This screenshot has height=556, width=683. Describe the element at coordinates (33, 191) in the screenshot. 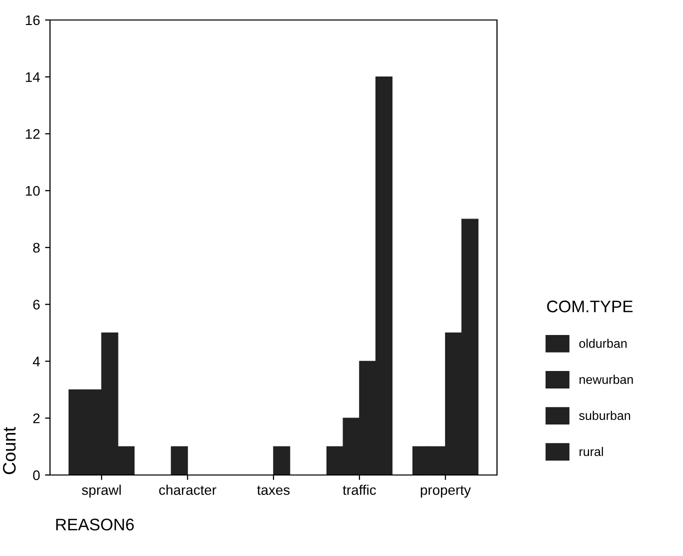

I see `y-tick-label: 10` at that location.